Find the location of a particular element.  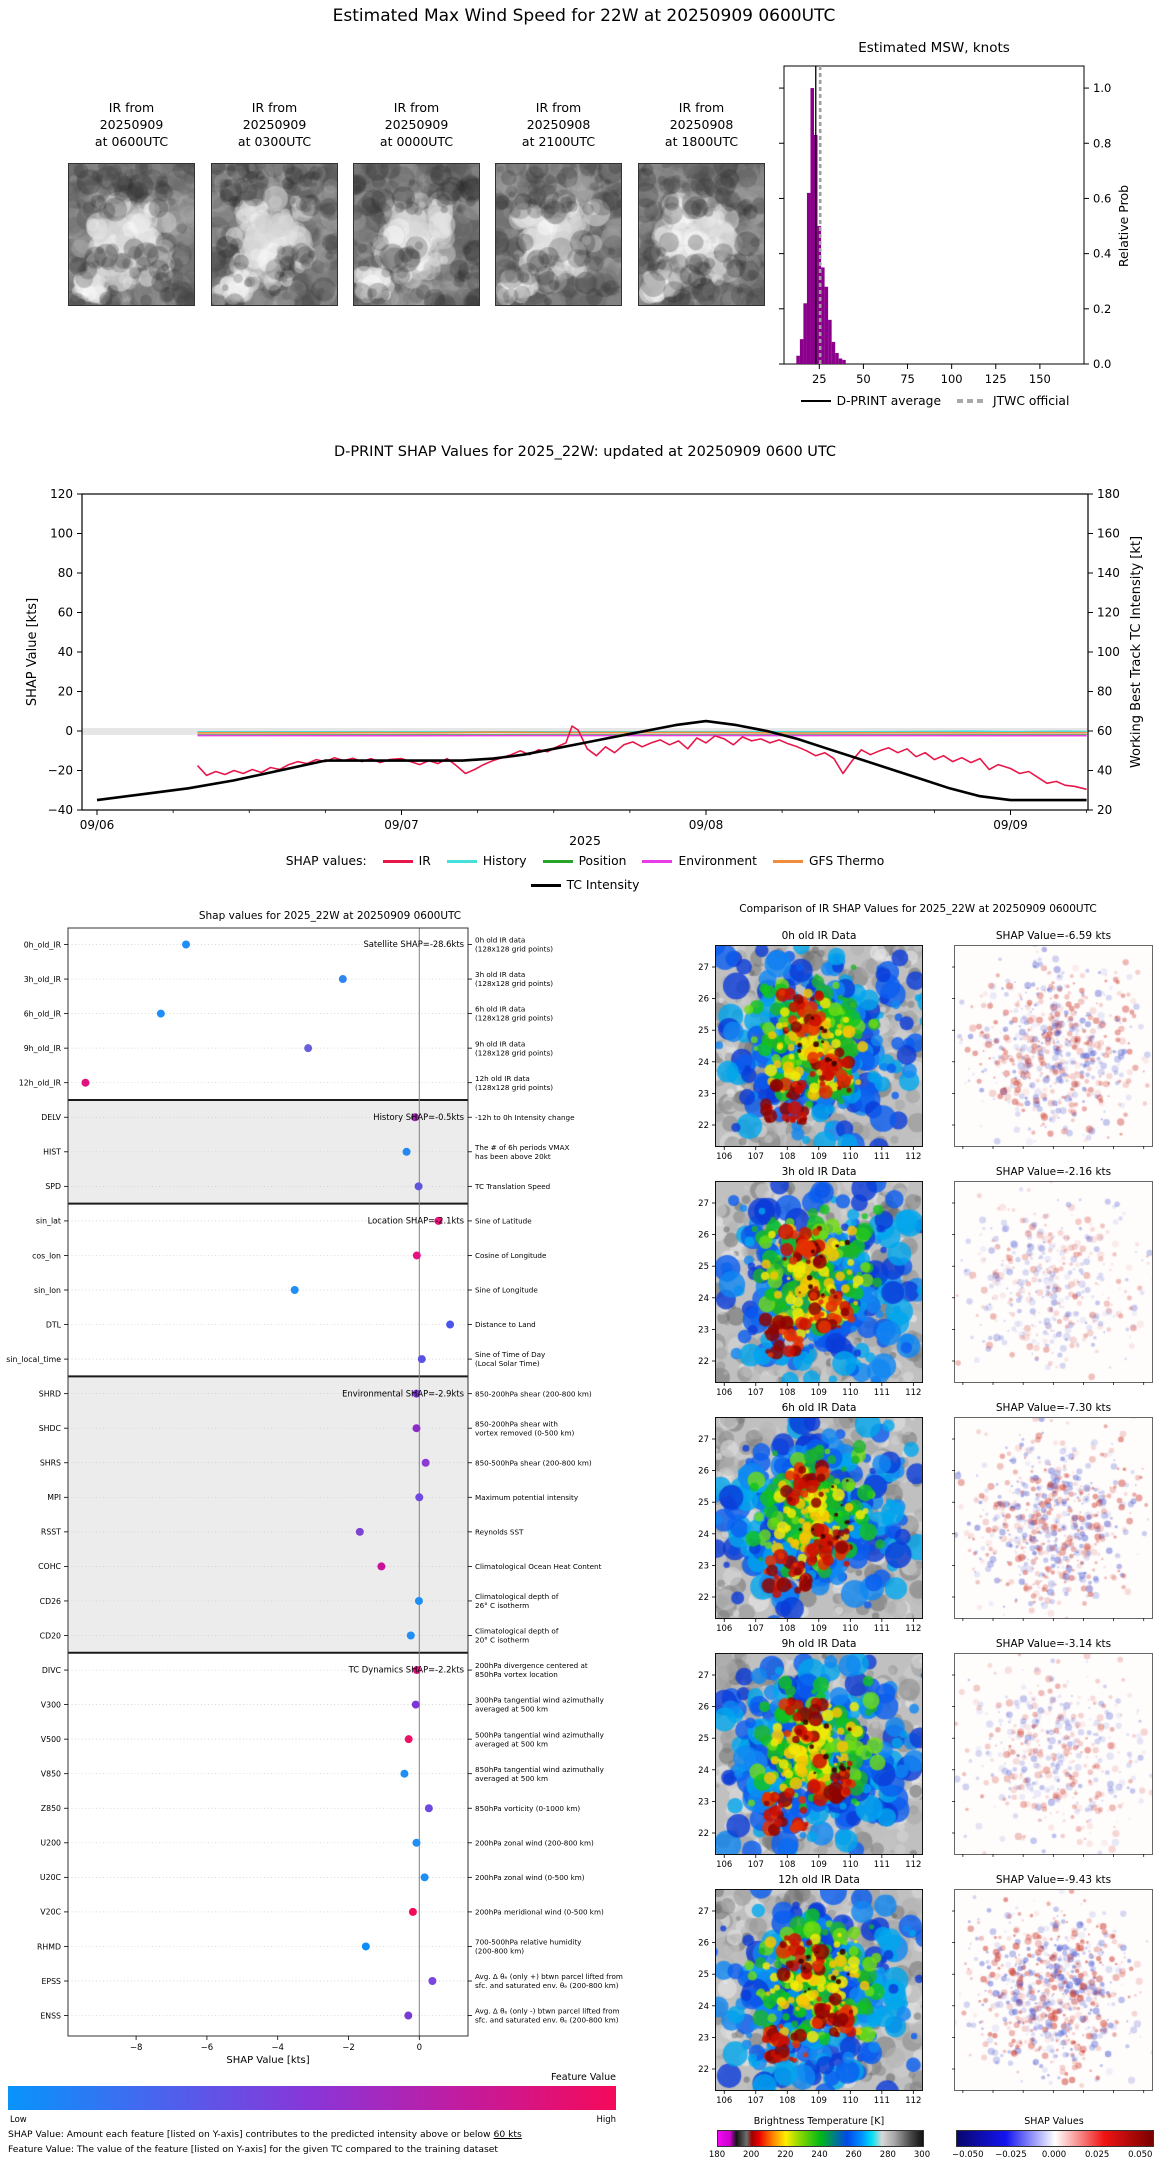

series-gfs-thermo is located at coordinates (642, 732).